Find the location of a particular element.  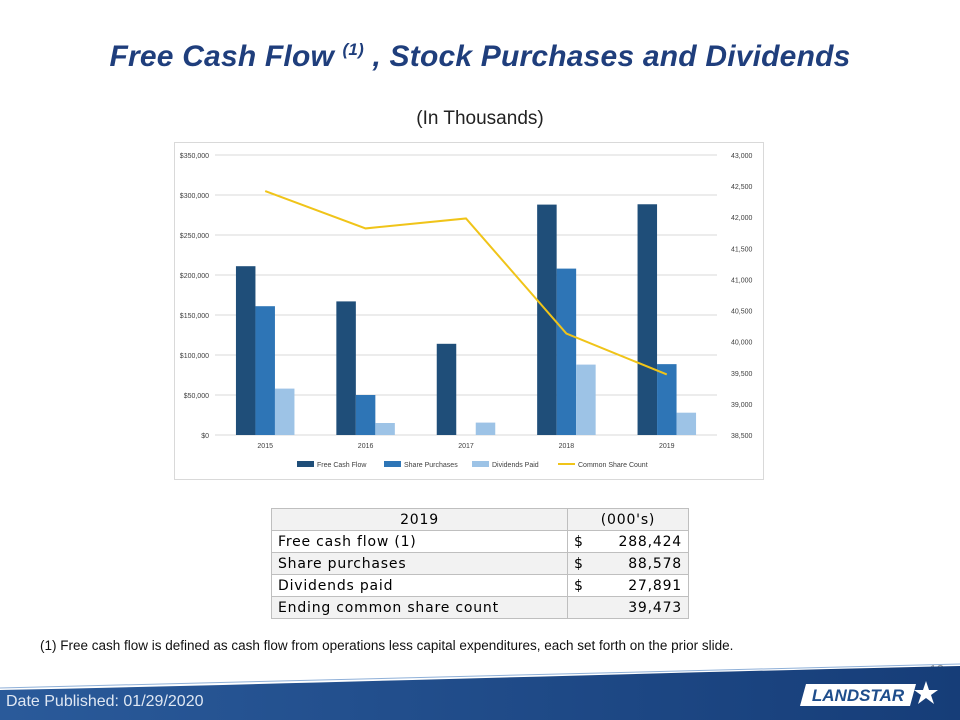

right-axis-tick-label: 40,000 is located at coordinates (742, 343).